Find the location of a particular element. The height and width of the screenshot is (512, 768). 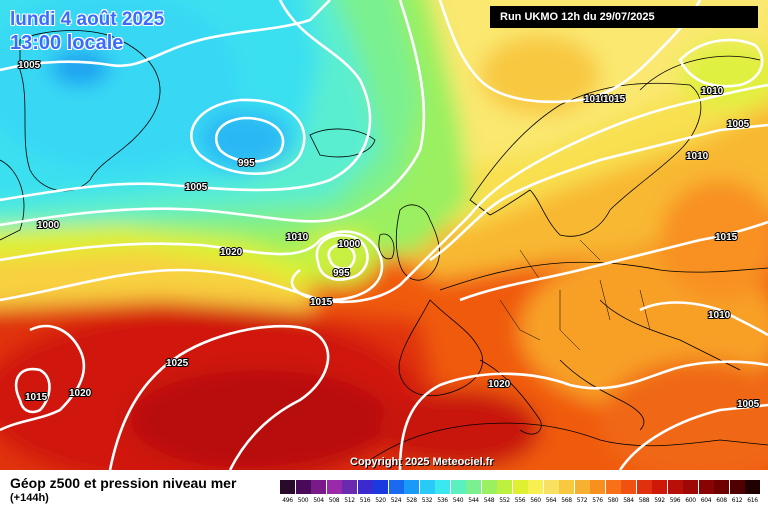

legend-tick-label: 616 is located at coordinates (752, 500).